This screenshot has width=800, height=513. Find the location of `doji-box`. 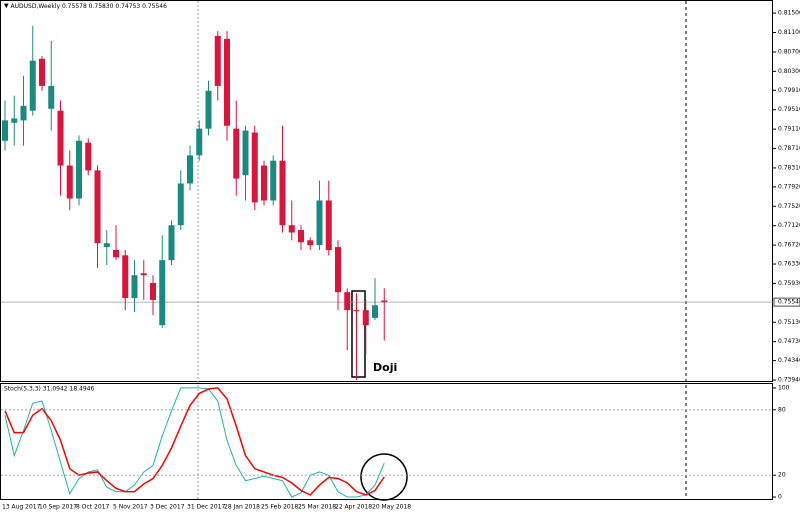

doji-box is located at coordinates (358, 334).